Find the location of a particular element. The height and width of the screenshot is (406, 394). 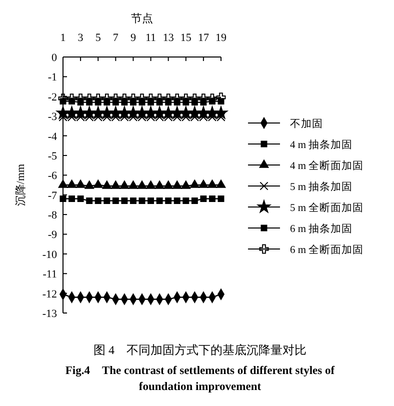

y-tick-label: -3 is located at coordinates (53, 117).